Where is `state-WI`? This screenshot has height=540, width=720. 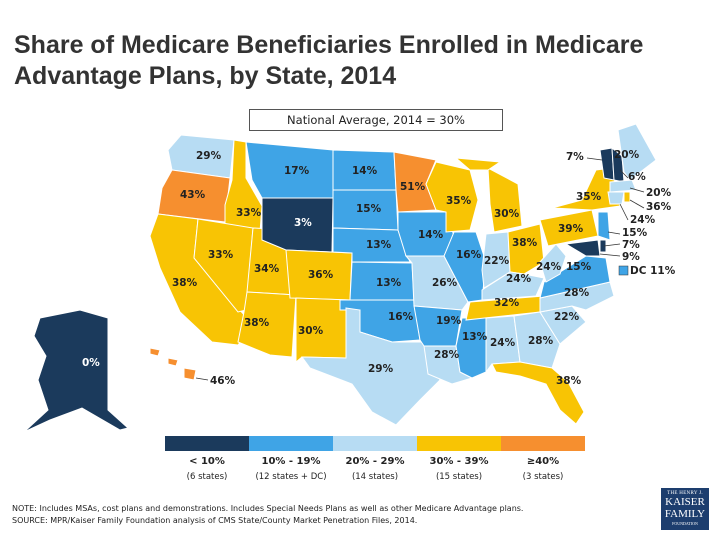 state-WI is located at coordinates (452, 197).